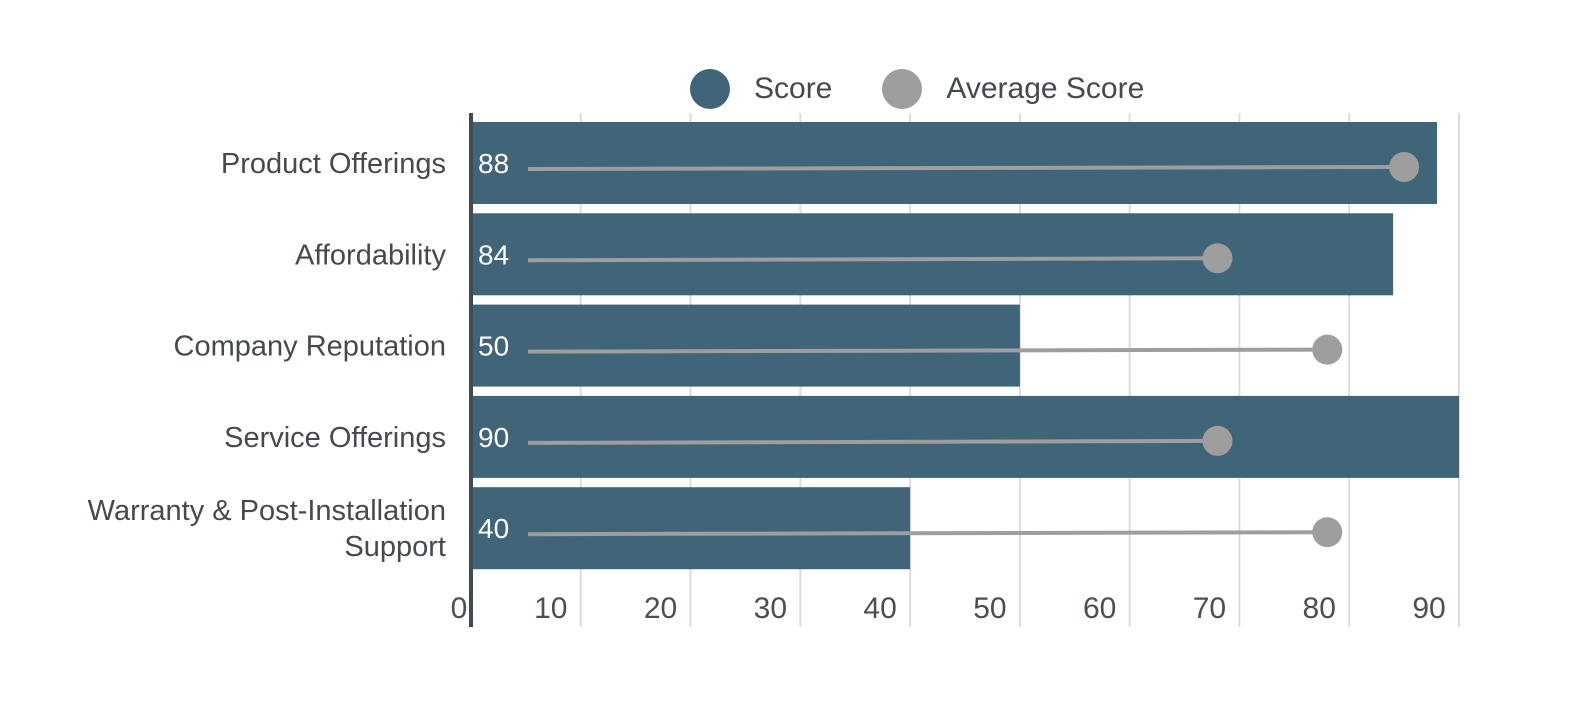  I want to click on x-tick-label-90: 90, so click(1428, 608).